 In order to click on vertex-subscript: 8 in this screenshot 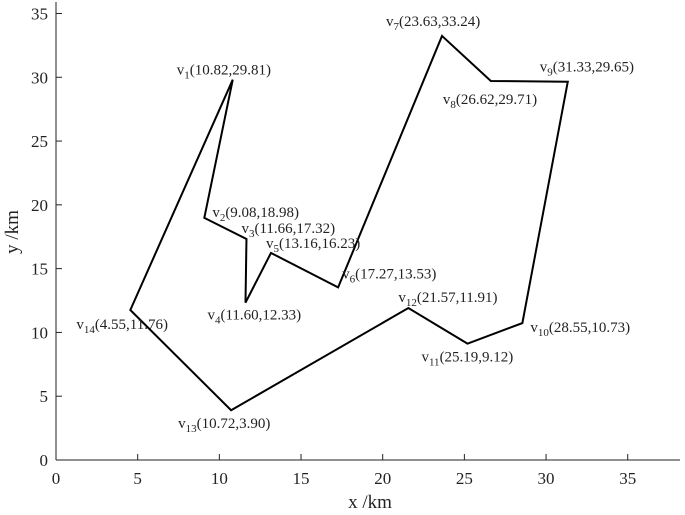, I will do `click(453, 105)`.